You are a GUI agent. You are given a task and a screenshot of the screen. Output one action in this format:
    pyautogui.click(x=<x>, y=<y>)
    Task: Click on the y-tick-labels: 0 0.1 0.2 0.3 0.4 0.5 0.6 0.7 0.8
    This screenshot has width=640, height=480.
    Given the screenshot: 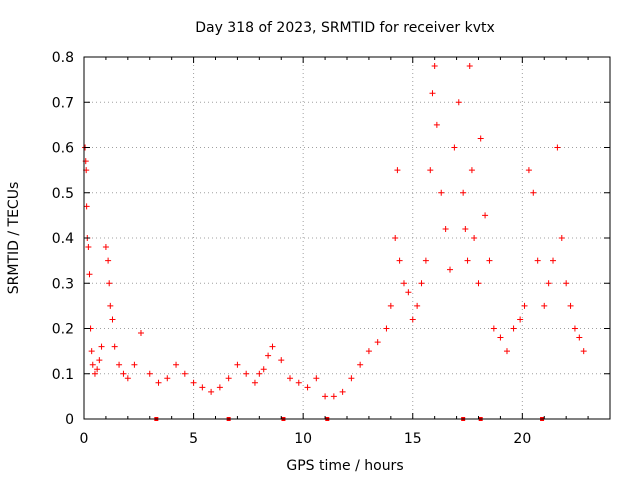 What is the action you would take?
    pyautogui.click(x=63, y=239)
    